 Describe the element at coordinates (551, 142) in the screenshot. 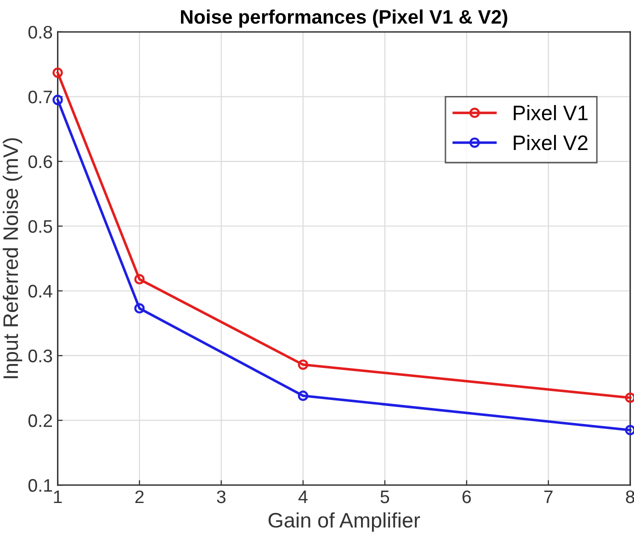

I see `legend-label: Pixel V2` at that location.